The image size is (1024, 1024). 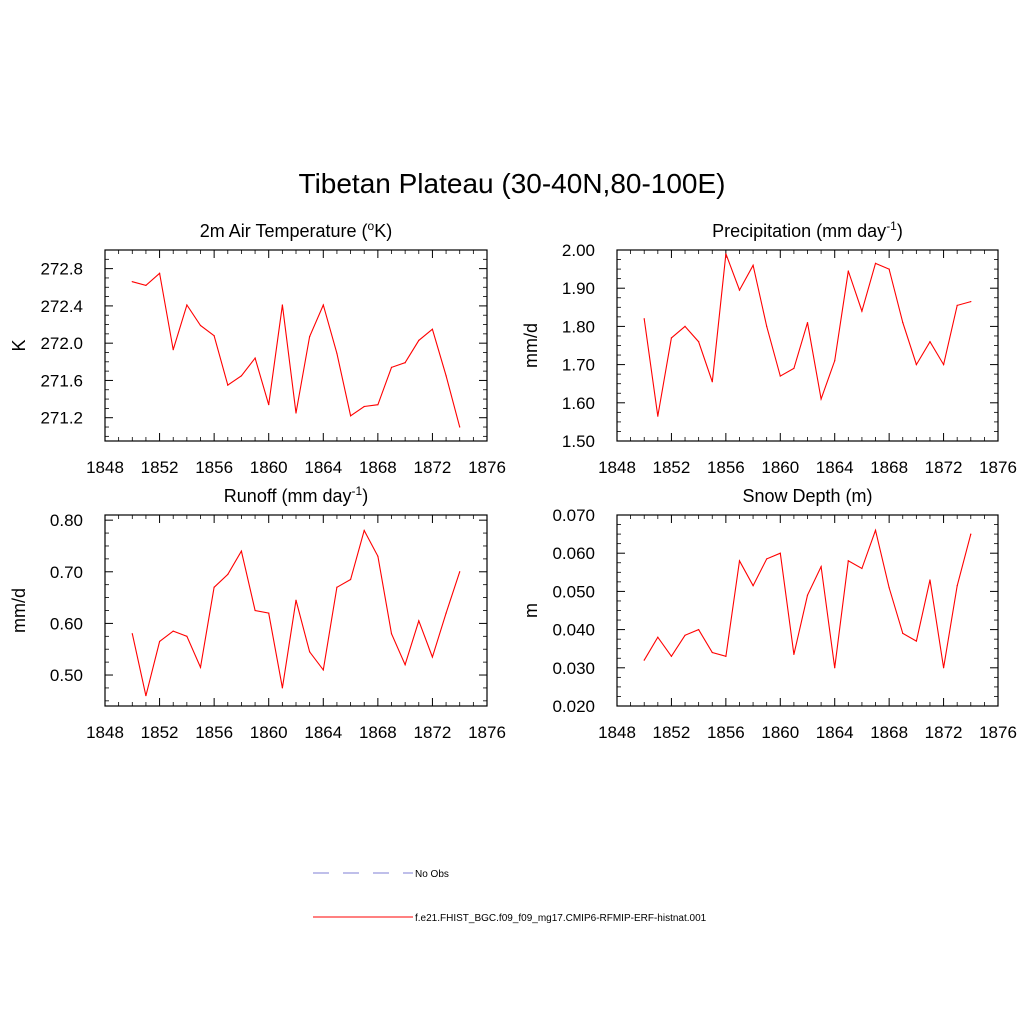 What do you see at coordinates (66, 520) in the screenshot?
I see `y-tick-label: 0.80` at bounding box center [66, 520].